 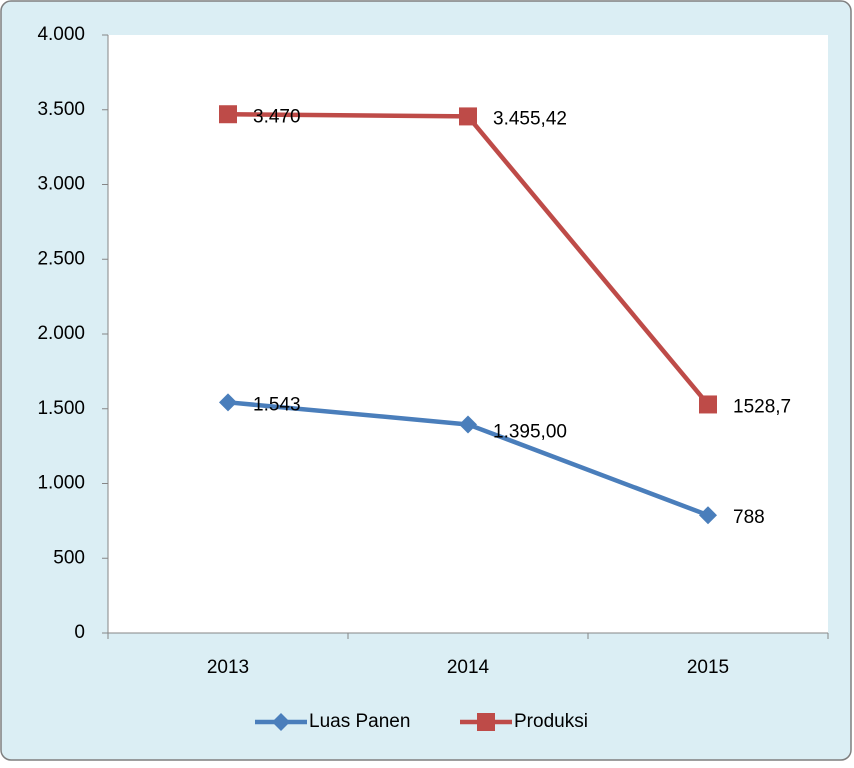 What do you see at coordinates (61, 408) in the screenshot?
I see `y-tick-label: 1.500` at bounding box center [61, 408].